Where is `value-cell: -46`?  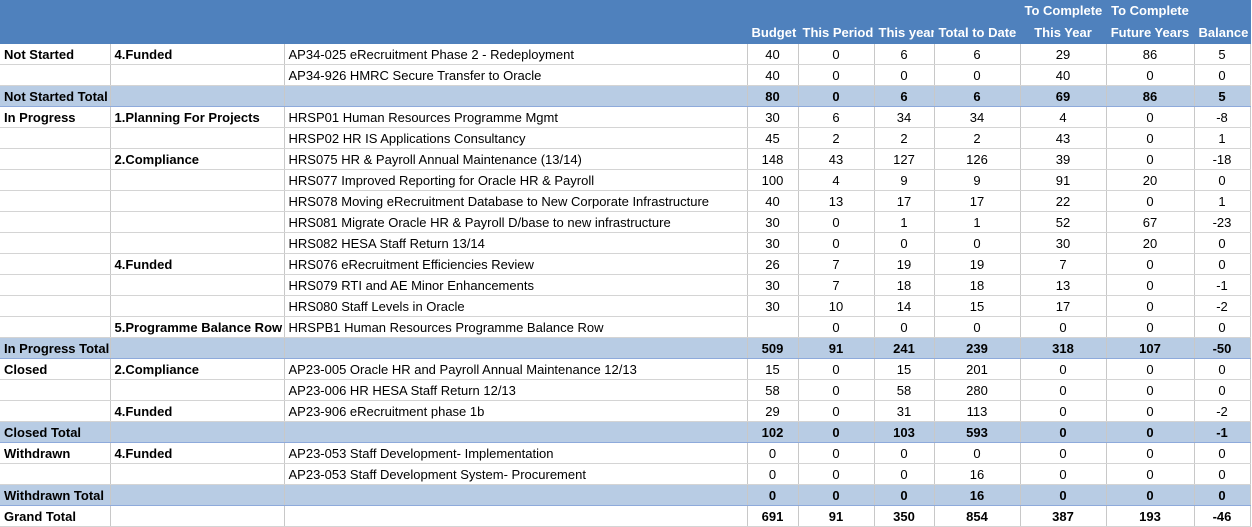
value-cell: -46 is located at coordinates (1222, 516).